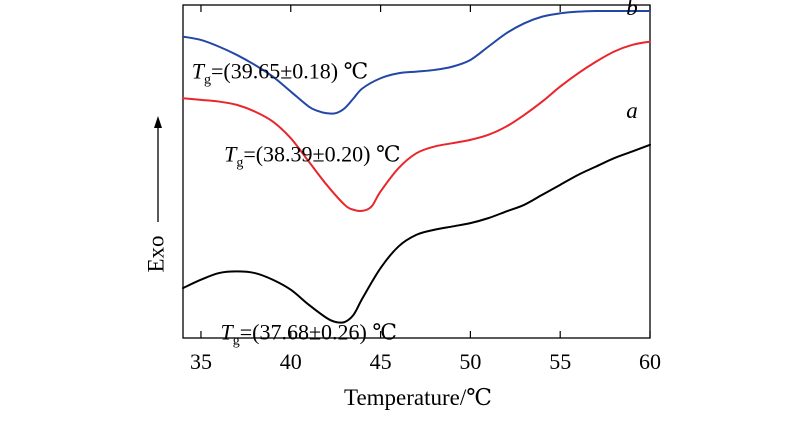 This screenshot has width=800, height=434. Describe the element at coordinates (155, 253) in the screenshot. I see `y-axis-label: Exo` at that location.